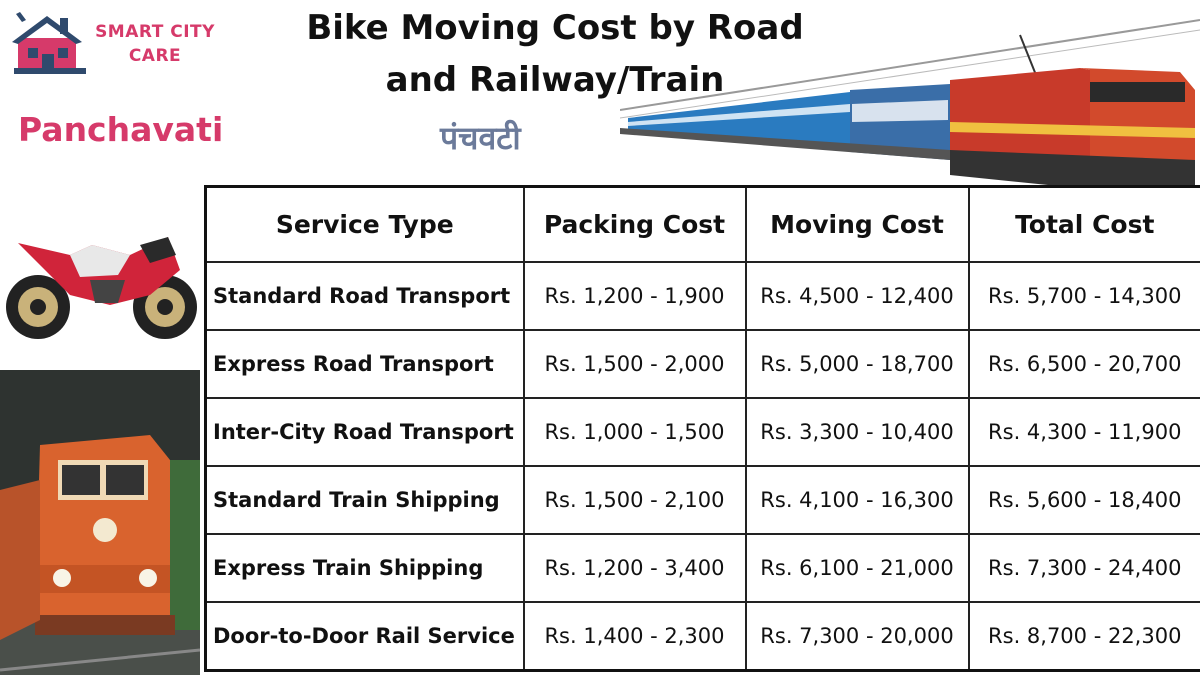 This screenshot has height=675, width=1200. Describe the element at coordinates (155, 44) in the screenshot. I see `brand-name: SMART CITY CARE` at that location.